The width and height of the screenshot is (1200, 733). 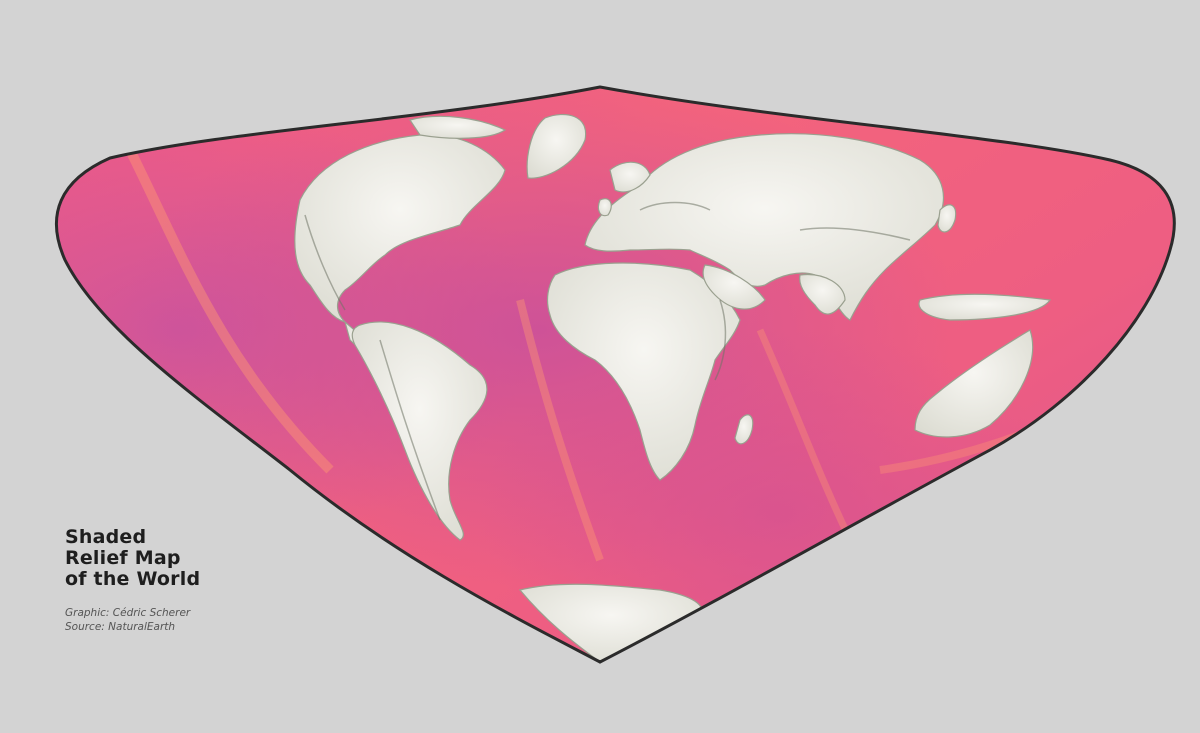 I want to click on data-source: Source: NaturalEarth, so click(x=120, y=627).